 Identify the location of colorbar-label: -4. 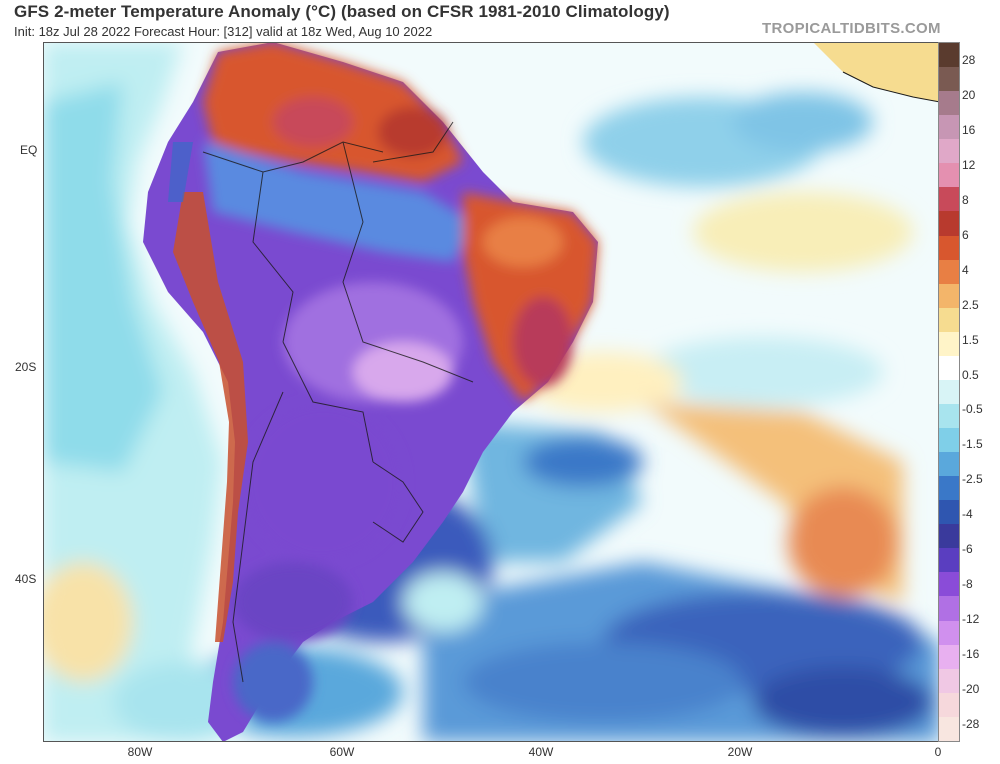
(967, 514).